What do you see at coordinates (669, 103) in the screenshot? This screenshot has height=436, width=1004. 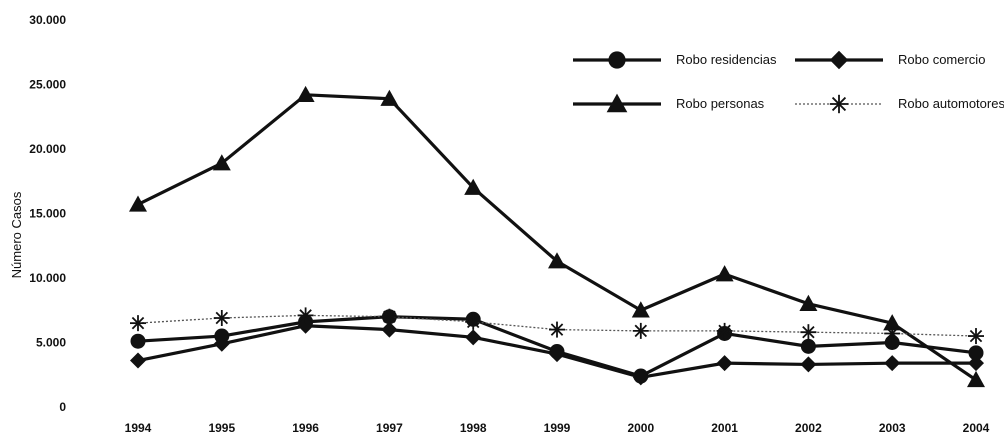 I see `legend-item: Robo personas` at bounding box center [669, 103].